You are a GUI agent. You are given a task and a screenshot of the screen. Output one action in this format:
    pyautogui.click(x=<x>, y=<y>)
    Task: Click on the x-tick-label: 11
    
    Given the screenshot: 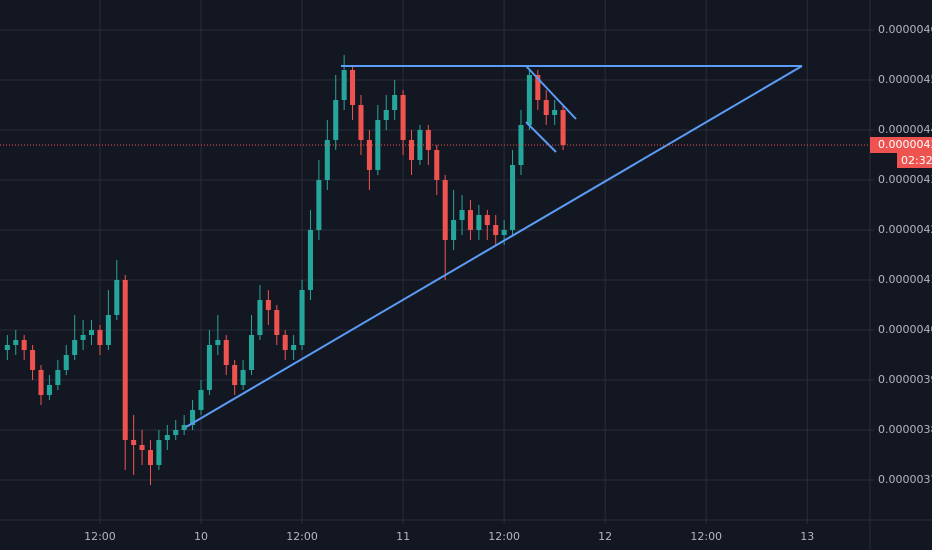 What is the action you would take?
    pyautogui.click(x=403, y=536)
    